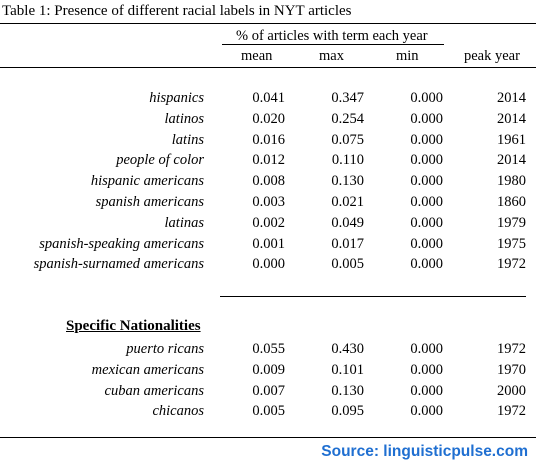 Image resolution: width=536 pixels, height=467 pixels. I want to click on cell-mean: 0.008, so click(268, 181).